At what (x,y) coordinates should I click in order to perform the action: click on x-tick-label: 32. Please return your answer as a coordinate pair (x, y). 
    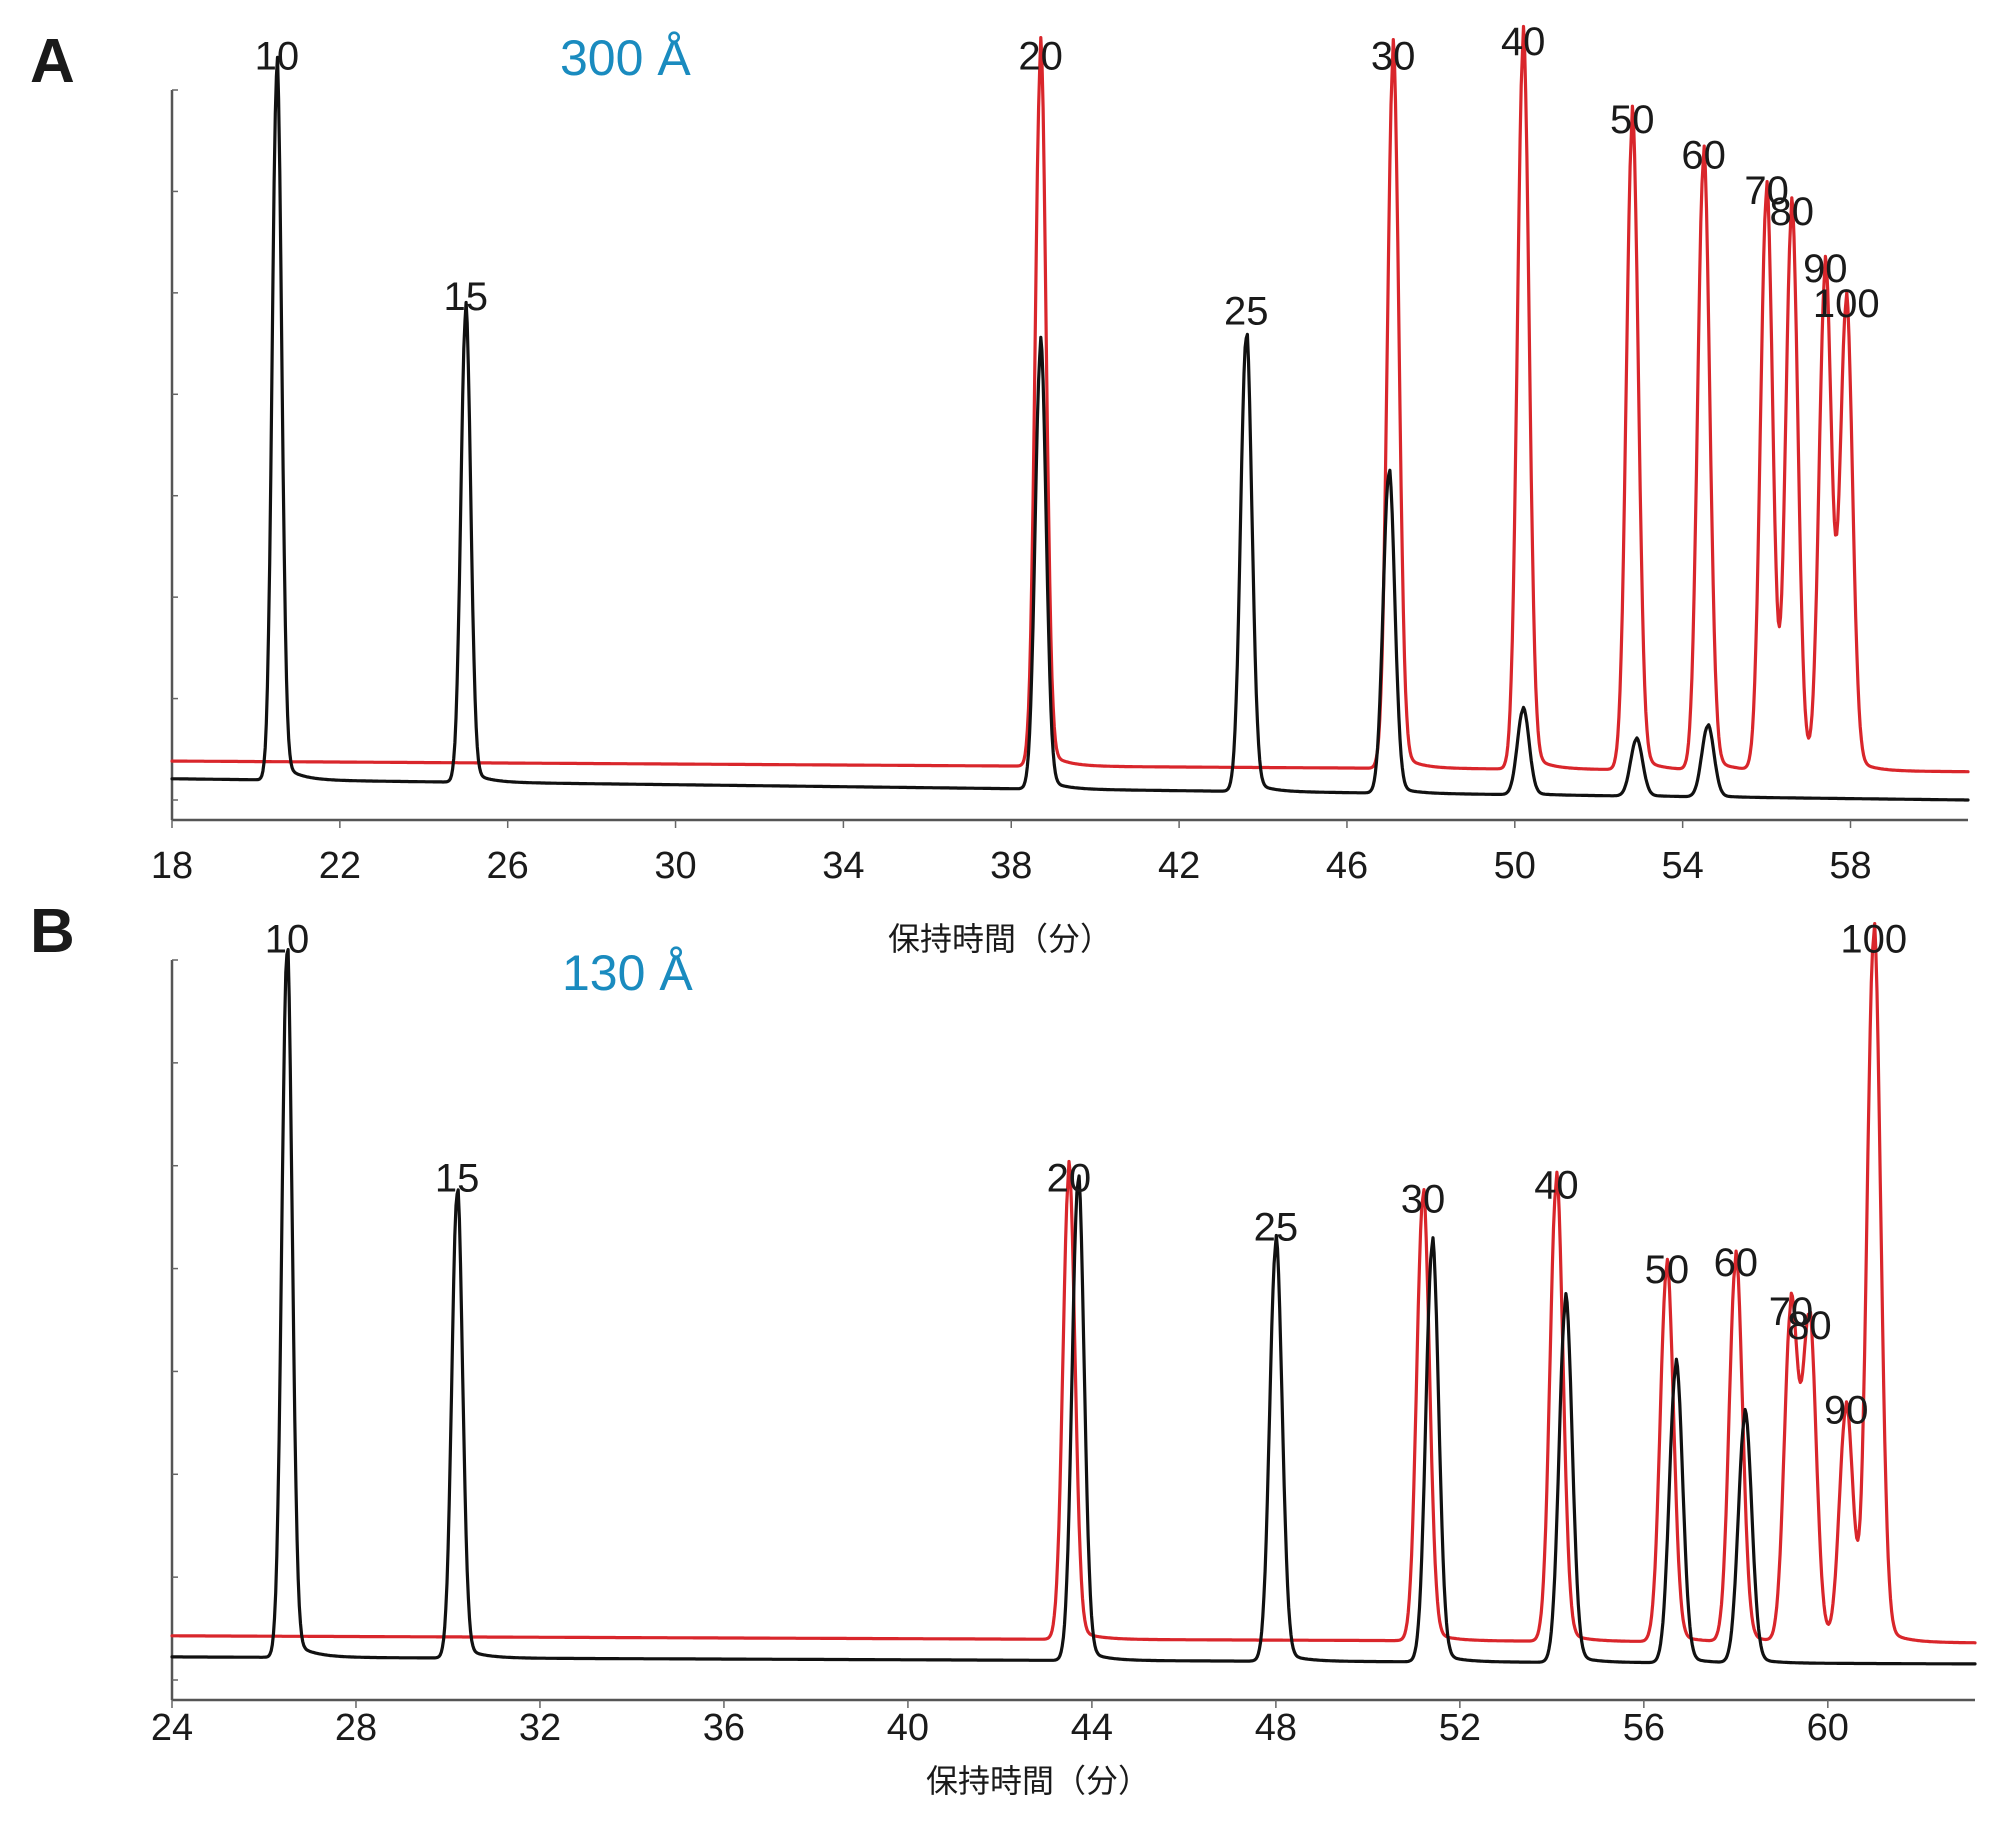
    Looking at the image, I should click on (540, 1728).